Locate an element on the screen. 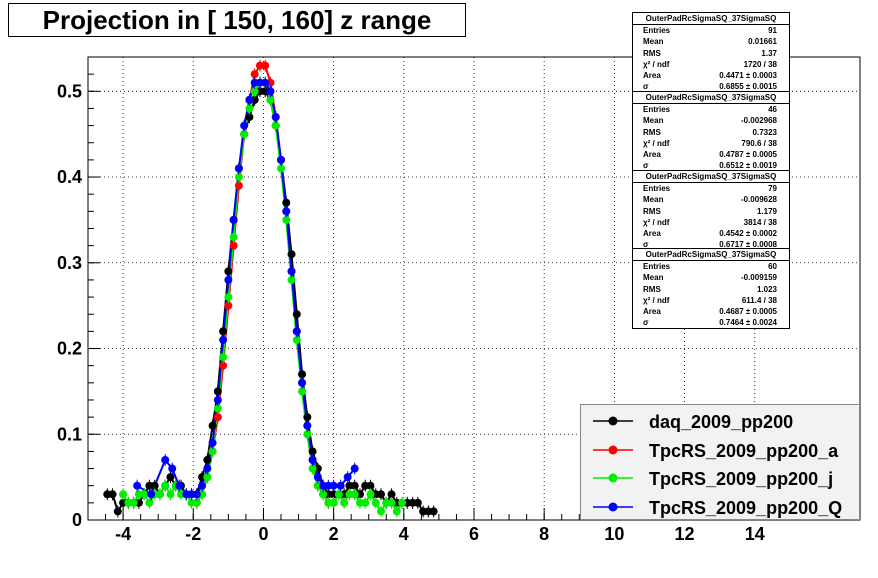 The width and height of the screenshot is (878, 578). y-tick-label: 0.4 is located at coordinates (69, 177).